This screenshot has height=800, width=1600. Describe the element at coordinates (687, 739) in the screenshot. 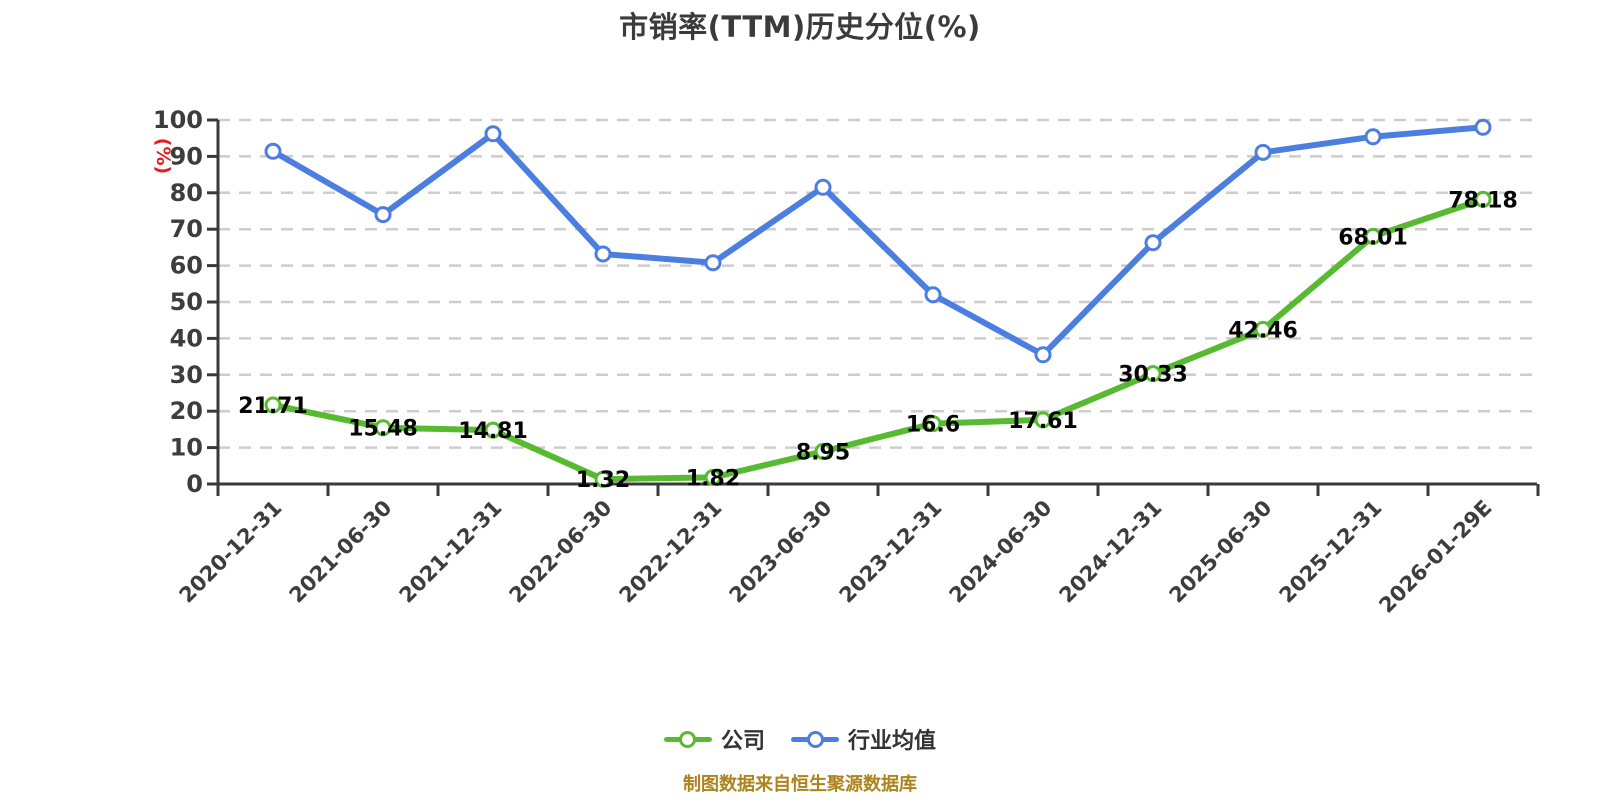

I see `company-series-marker-icon` at that location.